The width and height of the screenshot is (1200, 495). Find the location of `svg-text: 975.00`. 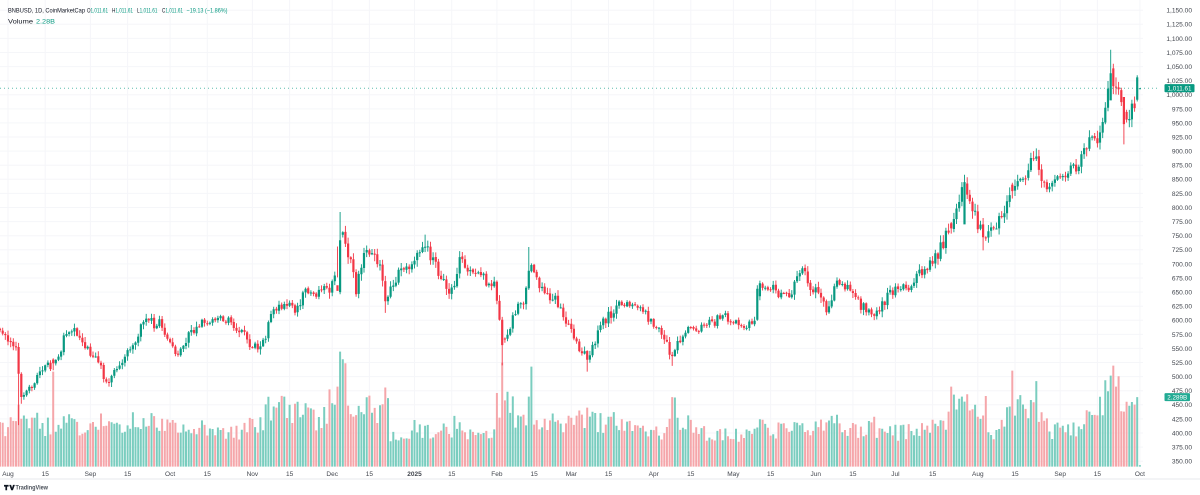

svg-text: 975.00 is located at coordinates (1182, 109).